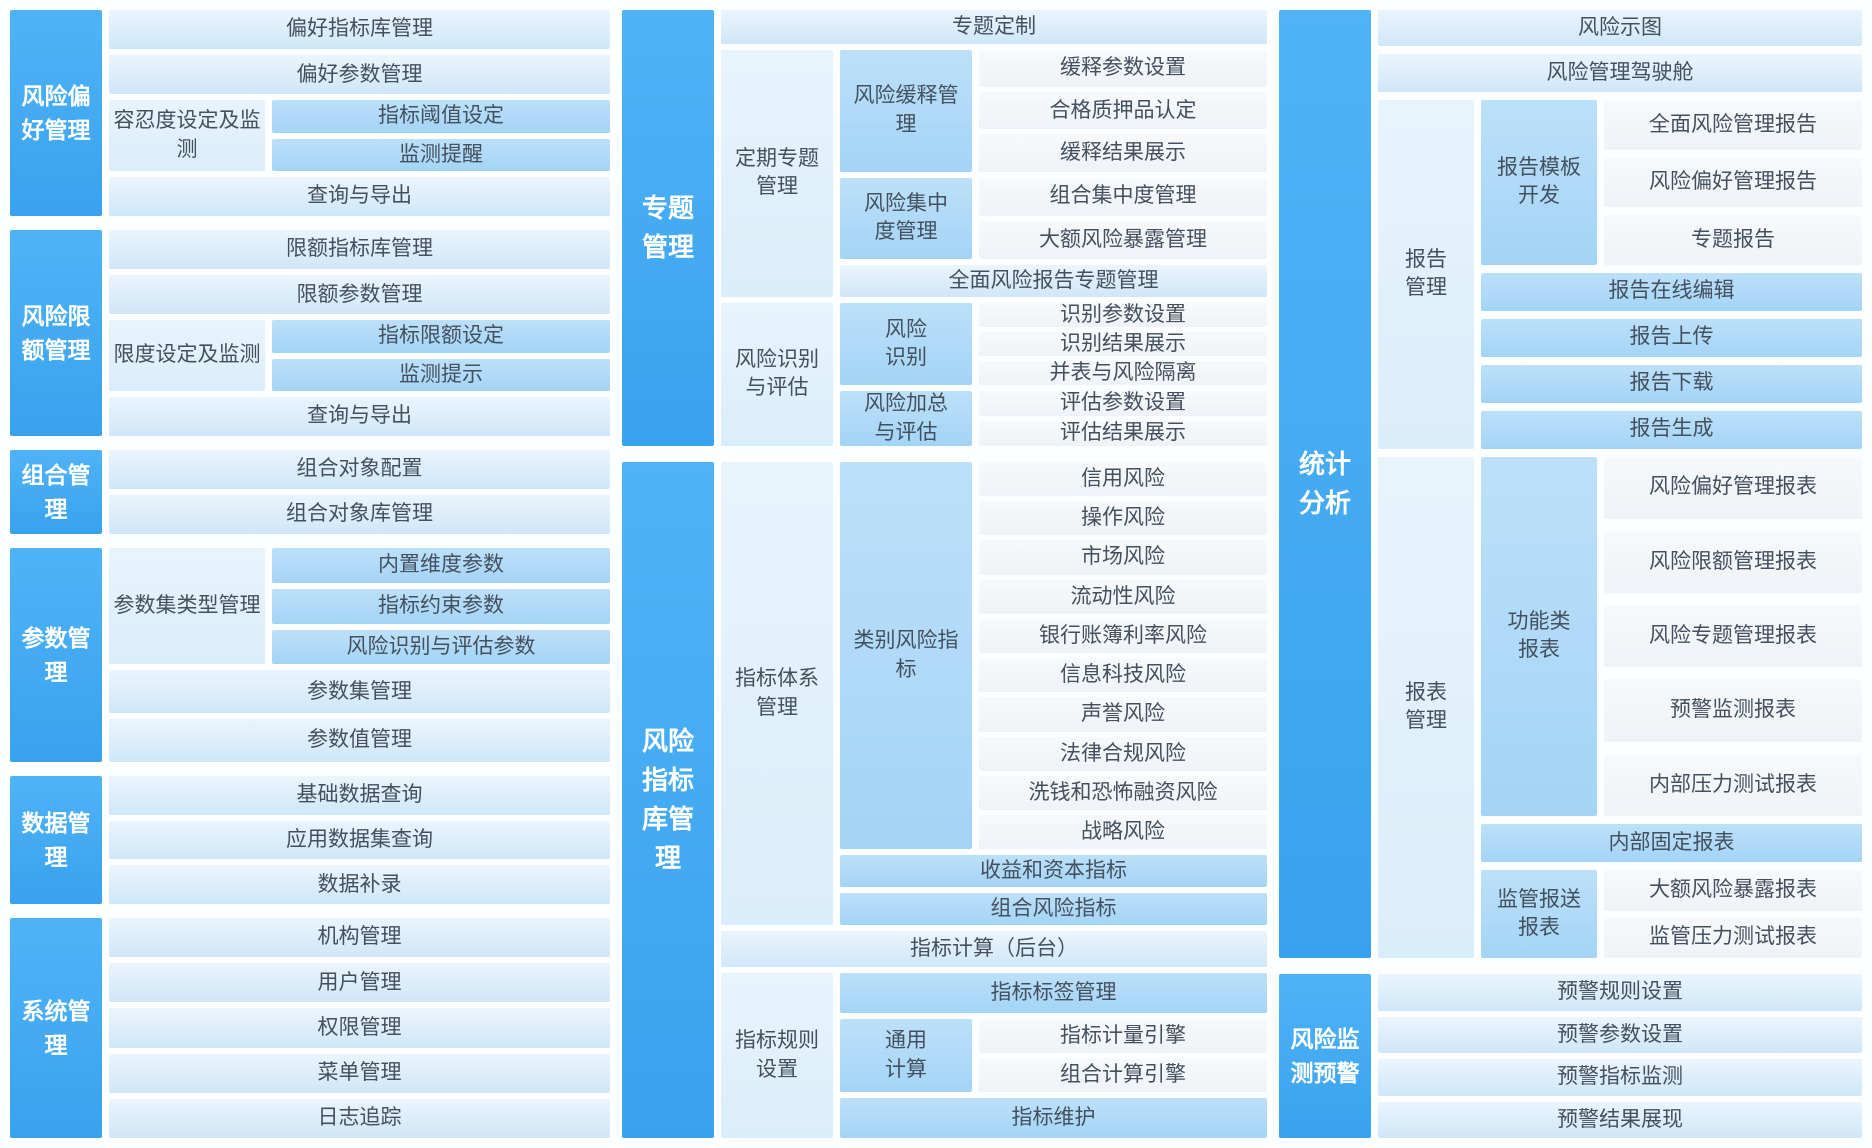 The image size is (1872, 1148). Describe the element at coordinates (359, 250) in the screenshot. I see `menu-item: 限额指标库管理` at that location.